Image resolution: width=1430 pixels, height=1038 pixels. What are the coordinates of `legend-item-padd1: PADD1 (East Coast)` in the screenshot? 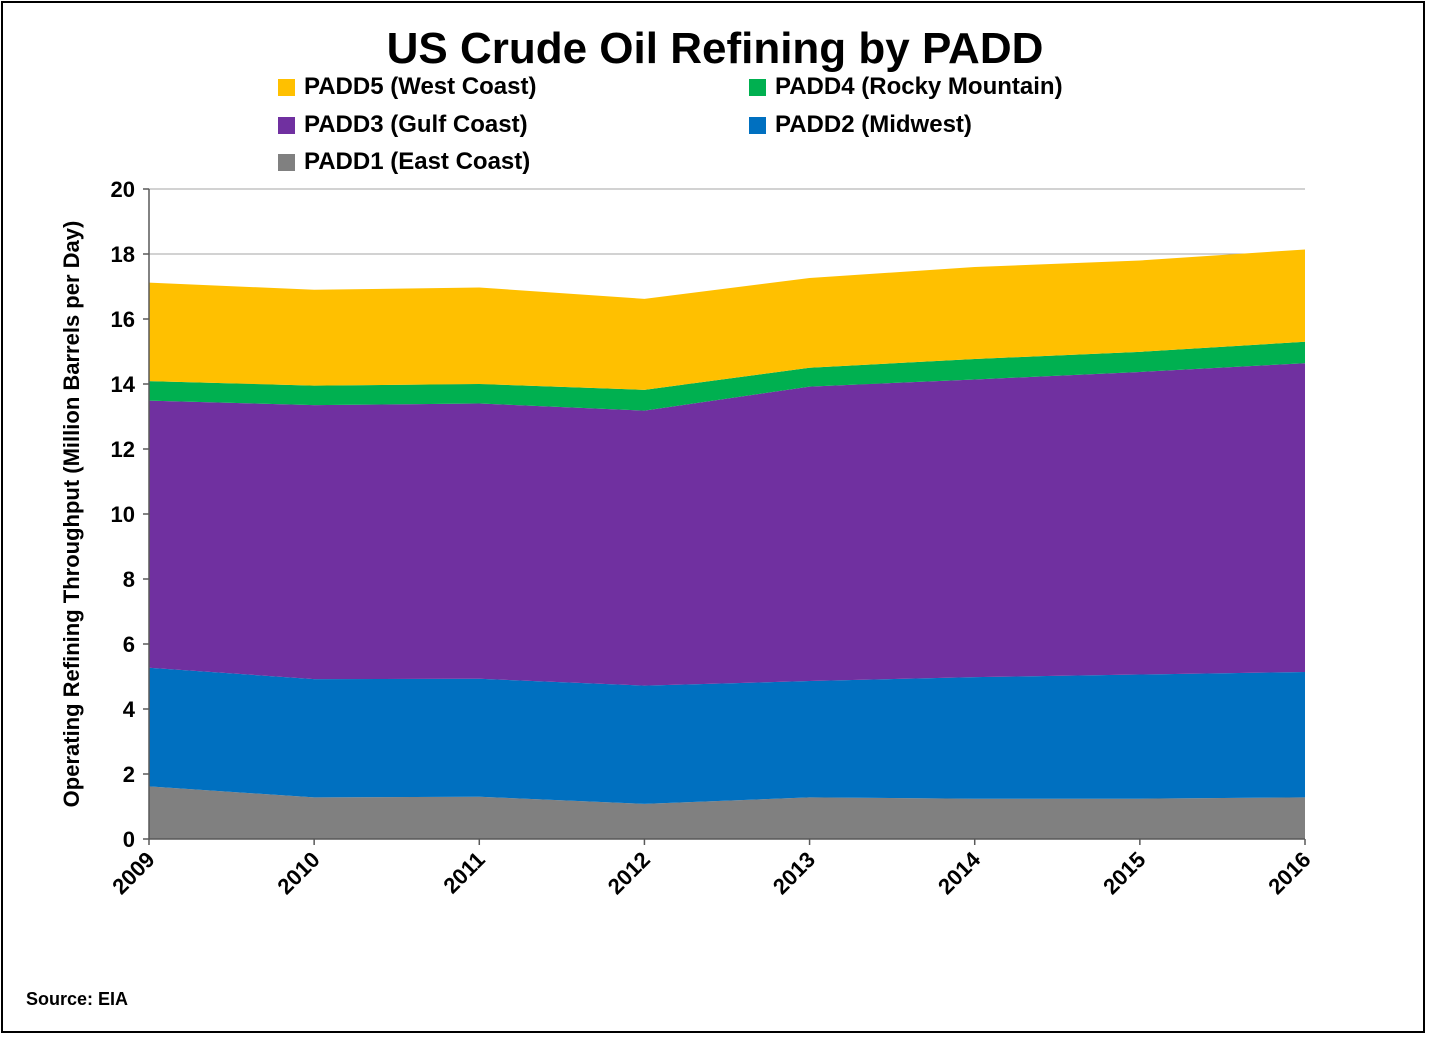 It's located at (404, 162).